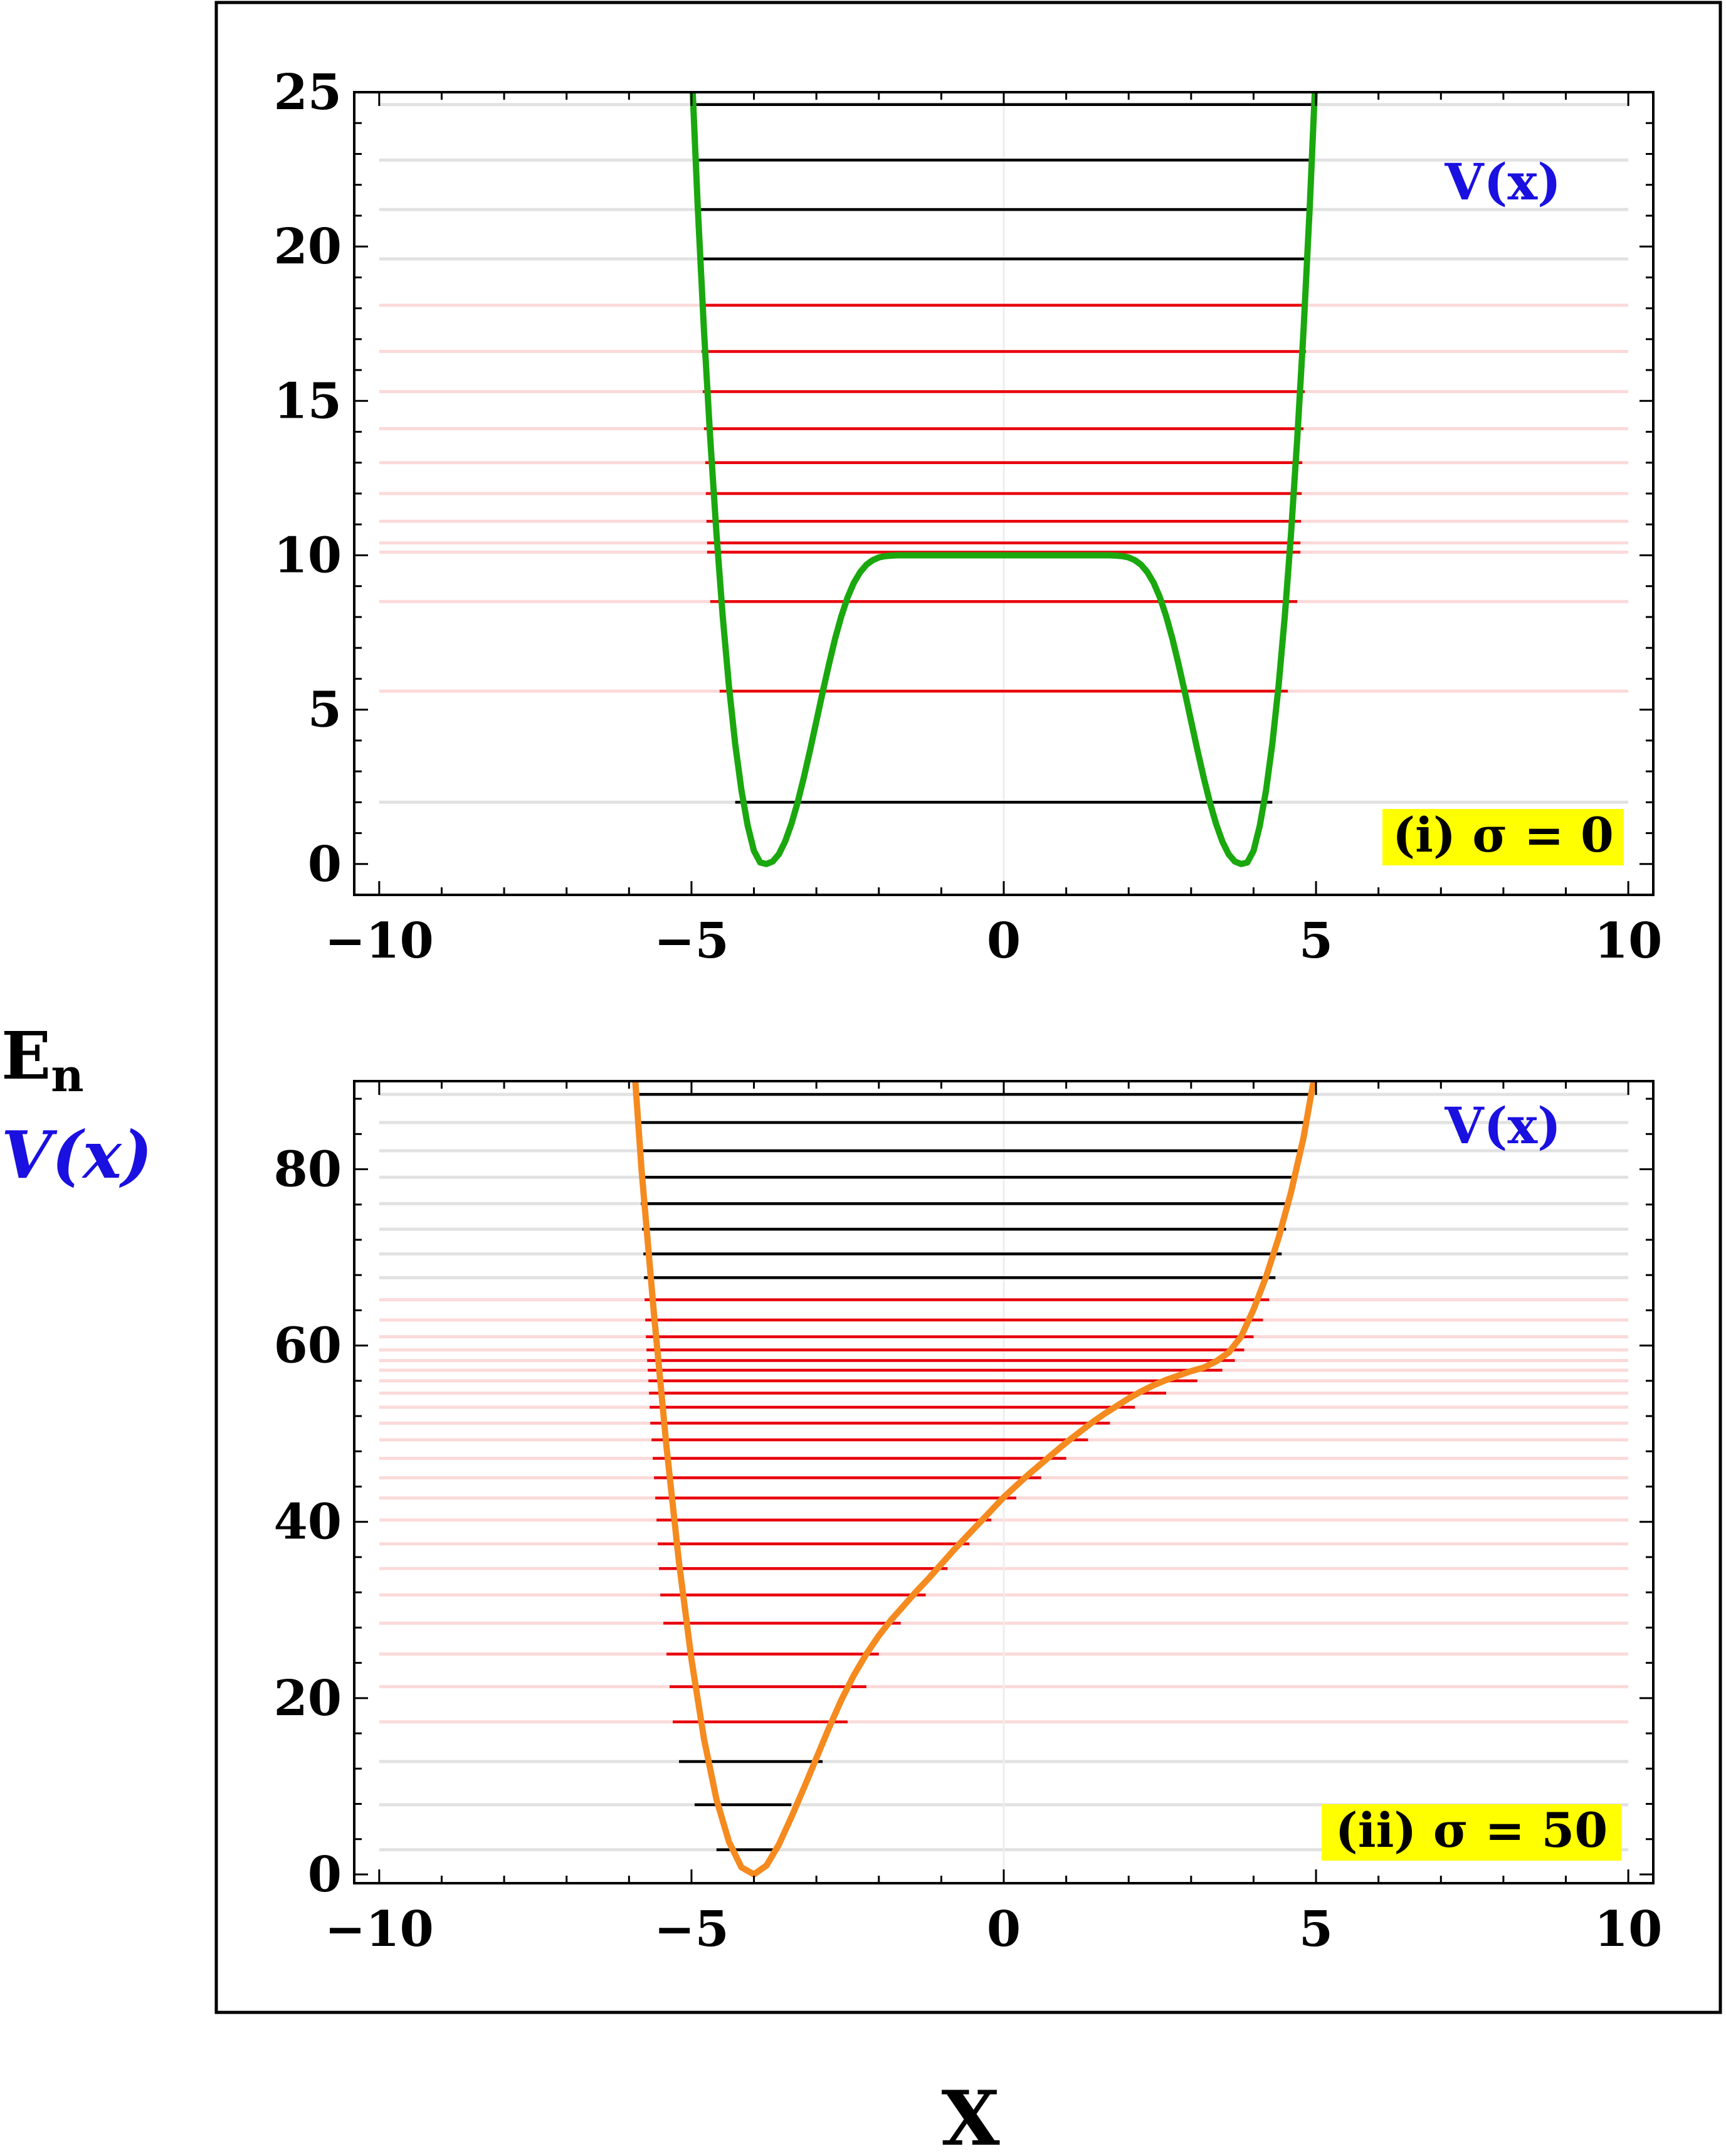 The height and width of the screenshot is (2156, 1726). Describe the element at coordinates (76, 1154) in the screenshot. I see `y-axis-label-Vx: V(x)` at that location.